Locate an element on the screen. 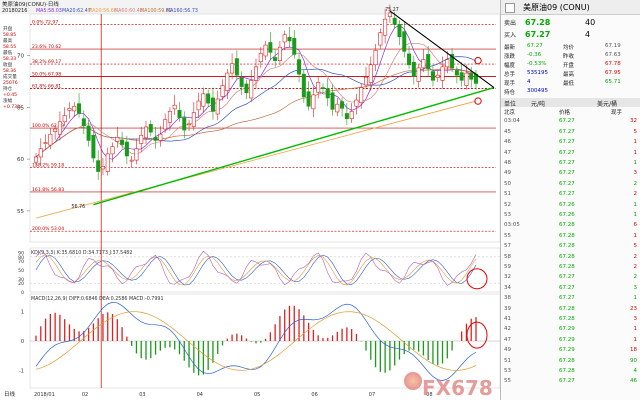  tick-volume: 18 is located at coordinates (633, 350).